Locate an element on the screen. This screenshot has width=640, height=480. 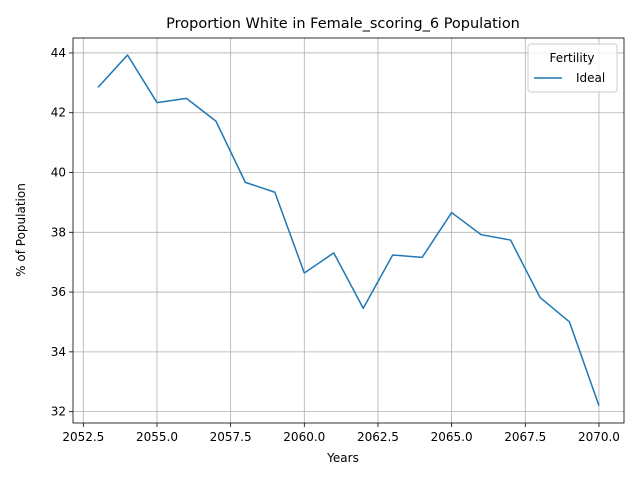
y-tick-label: 34 is located at coordinates (58, 352).